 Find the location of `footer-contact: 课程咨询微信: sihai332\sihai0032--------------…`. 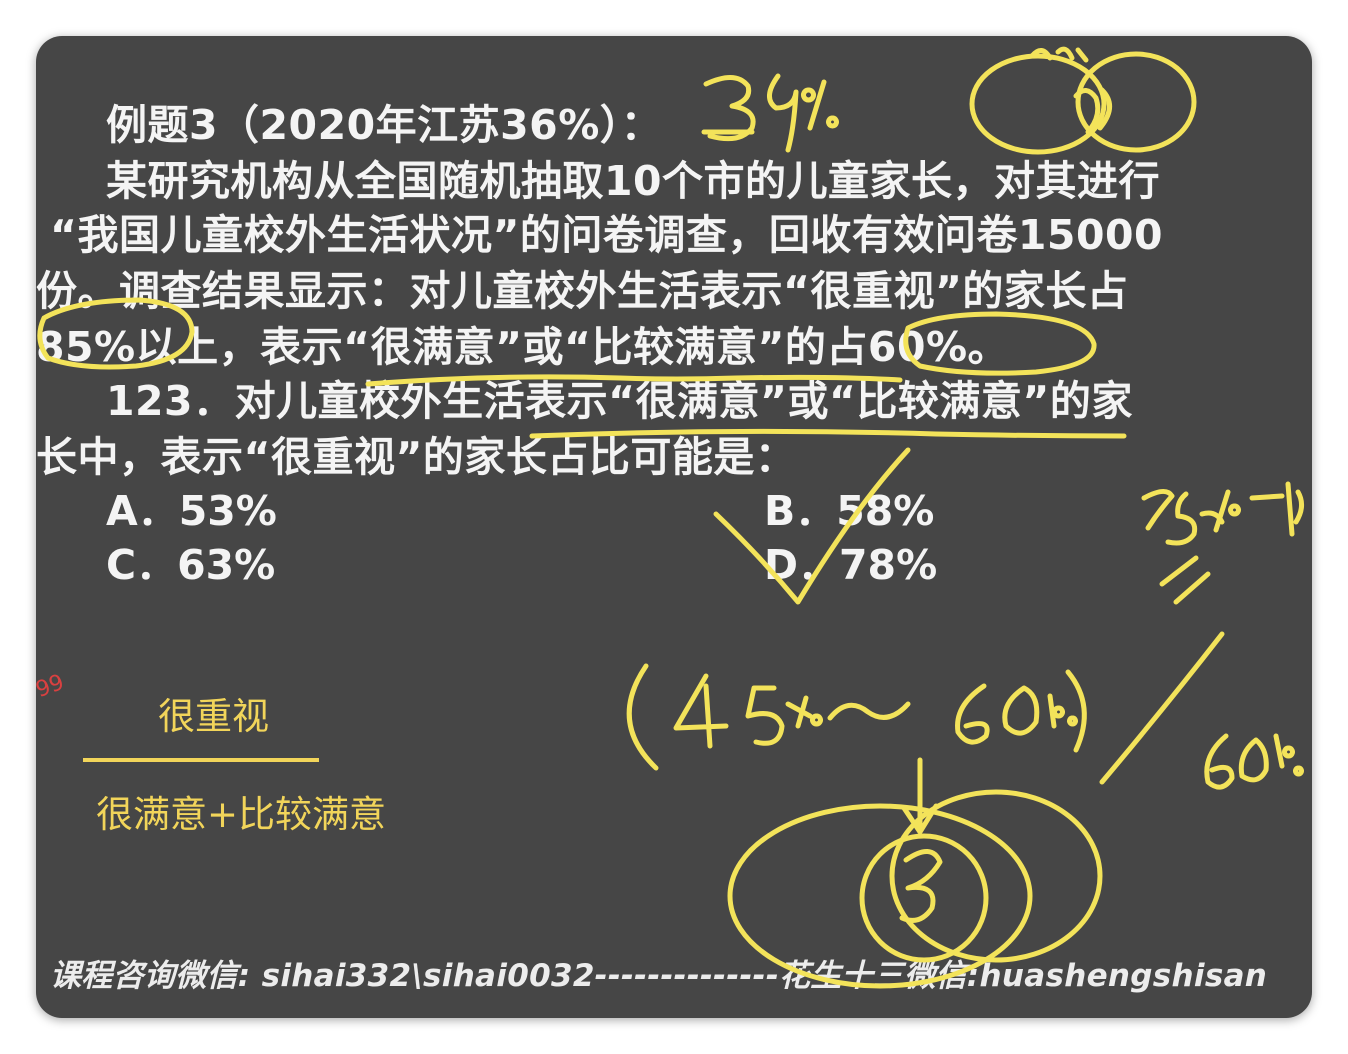

footer-contact: 课程咨询微信: sihai332\sihai0032--------------… is located at coordinates (659, 976).